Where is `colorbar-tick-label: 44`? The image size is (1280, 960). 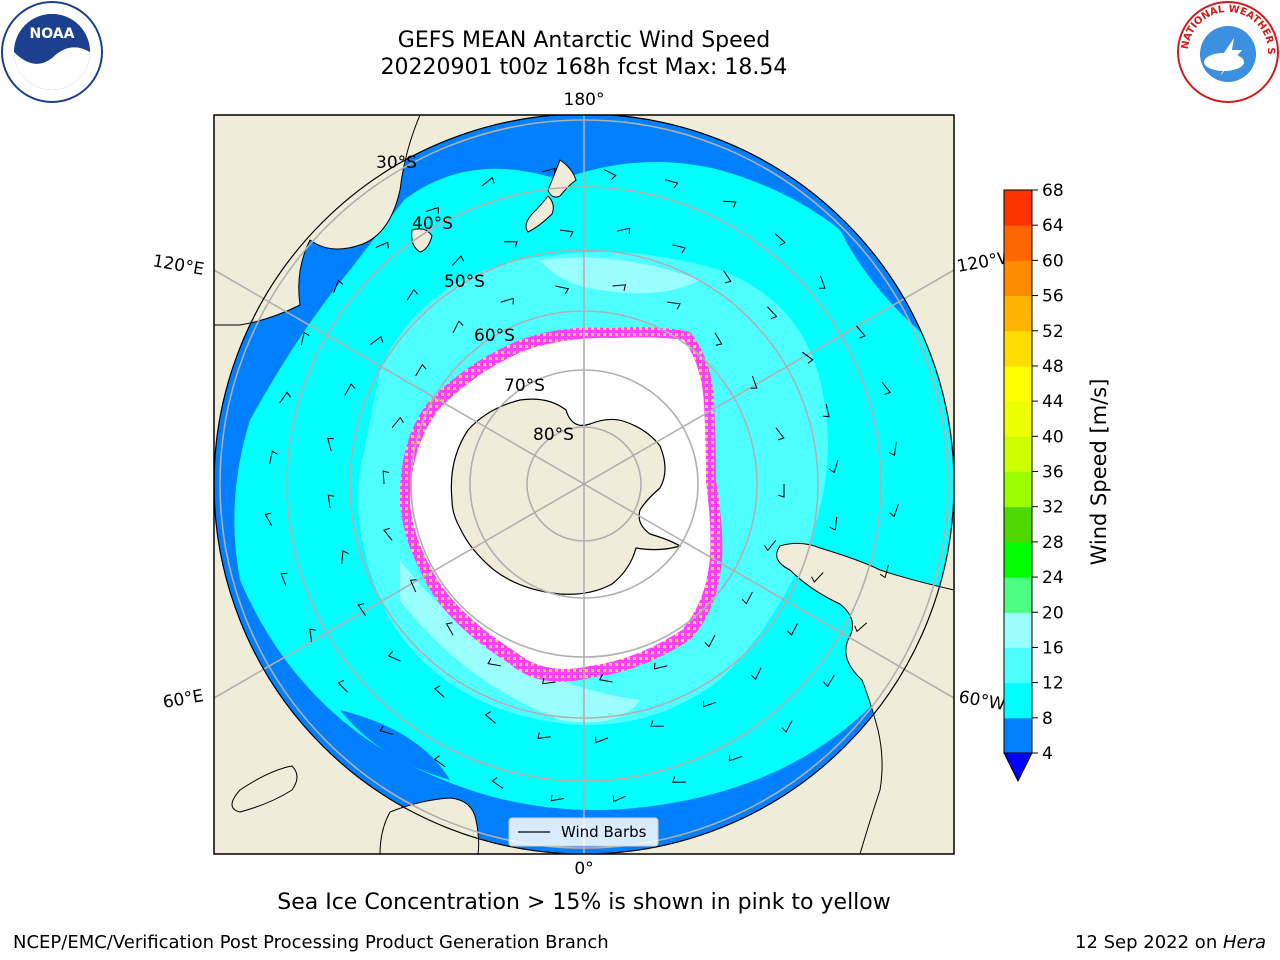
colorbar-tick-label: 44 is located at coordinates (1053, 402).